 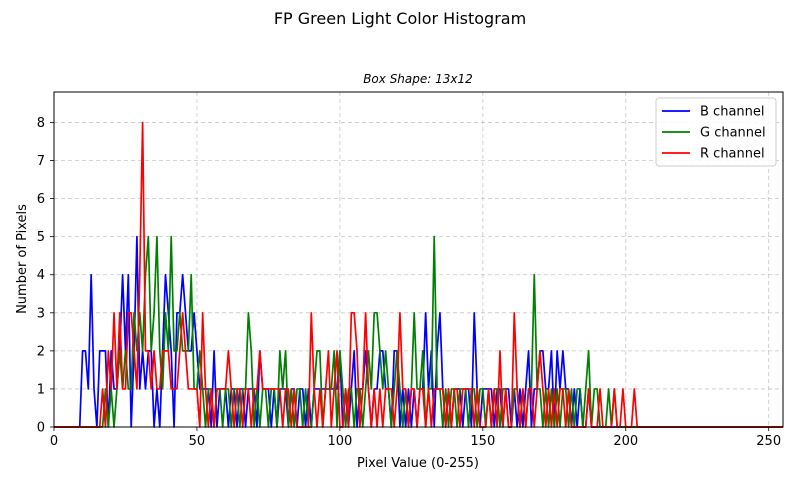 I want to click on x-tick-label: 250, so click(x=768, y=441).